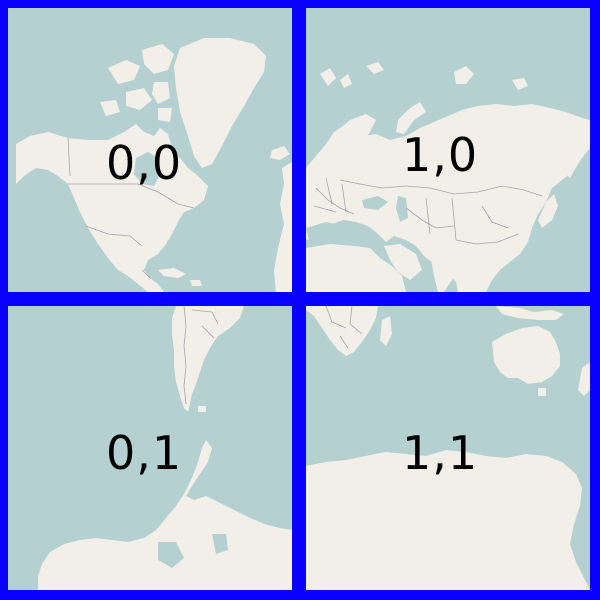  Describe the element at coordinates (283, 227) in the screenshot. I see `europe-edge-landmass` at that location.